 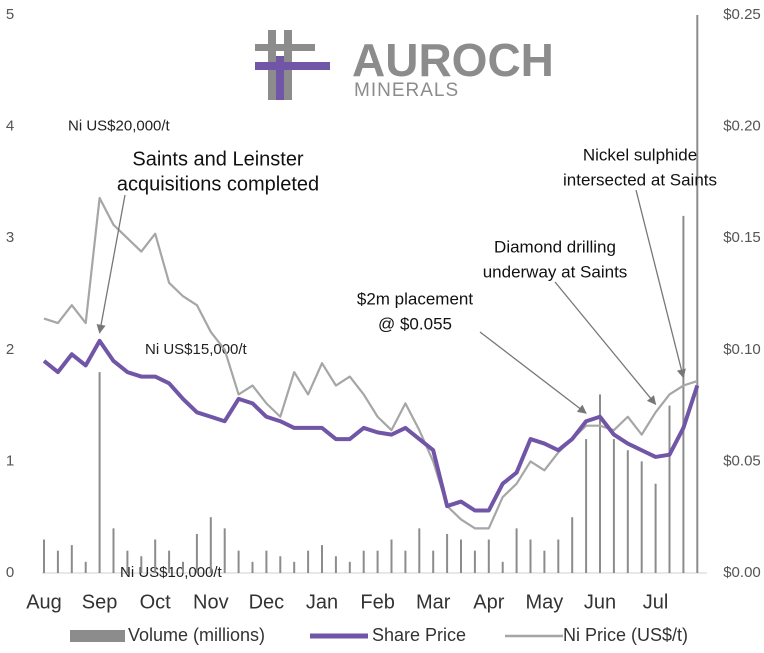 I want to click on x-tick-label: Jul, so click(x=656, y=602).